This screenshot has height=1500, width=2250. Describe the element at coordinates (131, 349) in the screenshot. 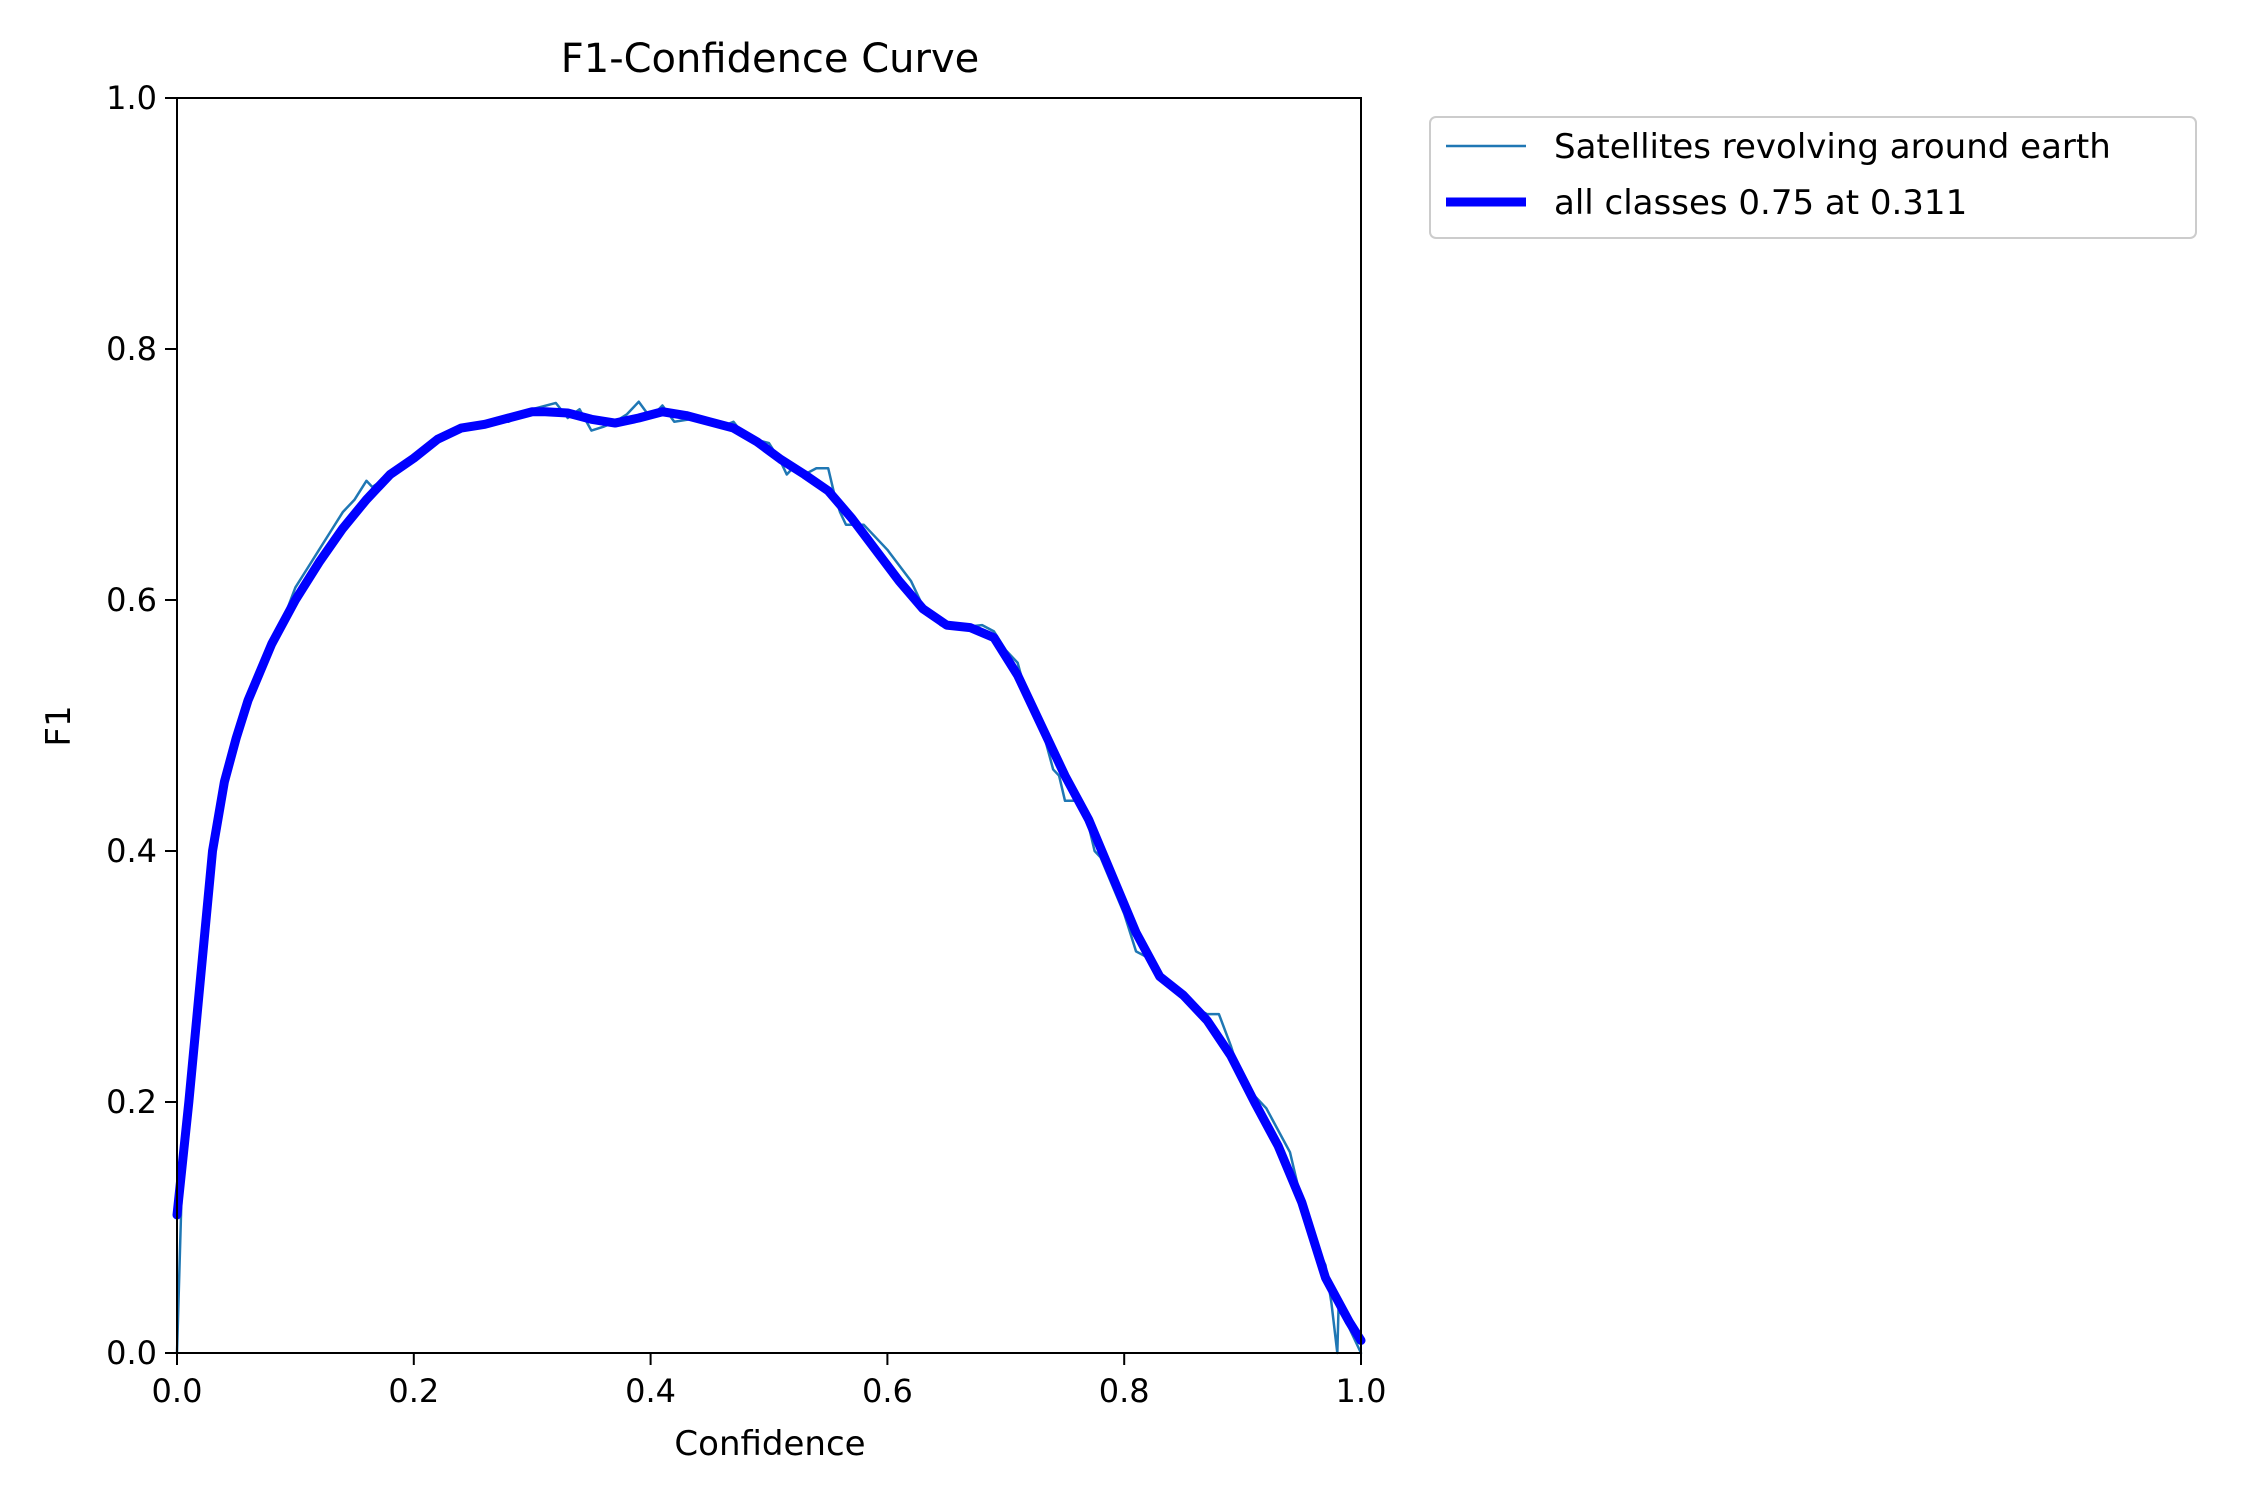

I see `y-tick-label-4: 0.8` at that location.